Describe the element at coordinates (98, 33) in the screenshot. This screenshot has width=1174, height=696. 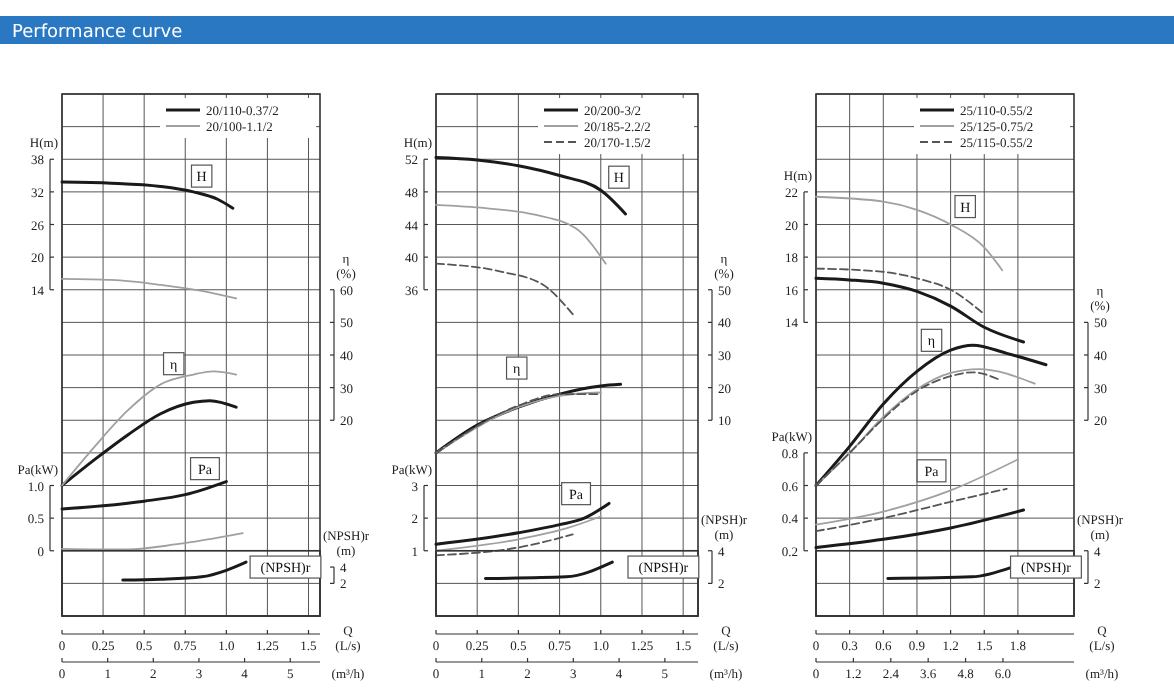
I see `chart-title: Performance curve` at that location.